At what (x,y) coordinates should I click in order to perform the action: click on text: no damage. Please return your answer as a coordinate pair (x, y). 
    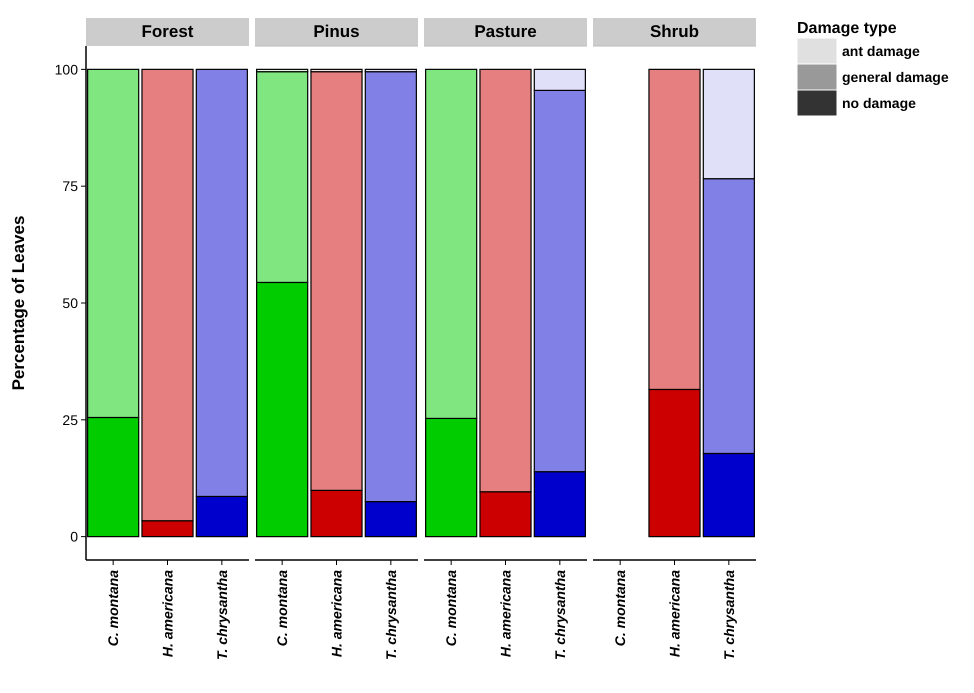
    Looking at the image, I should click on (879, 103).